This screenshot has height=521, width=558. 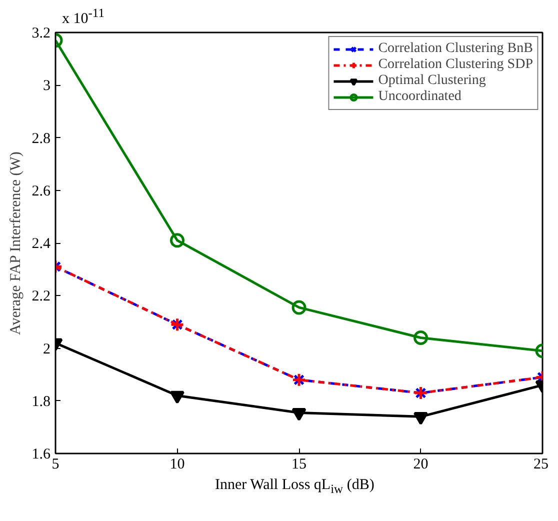 I want to click on y-tick-label: 2, so click(x=46, y=349).